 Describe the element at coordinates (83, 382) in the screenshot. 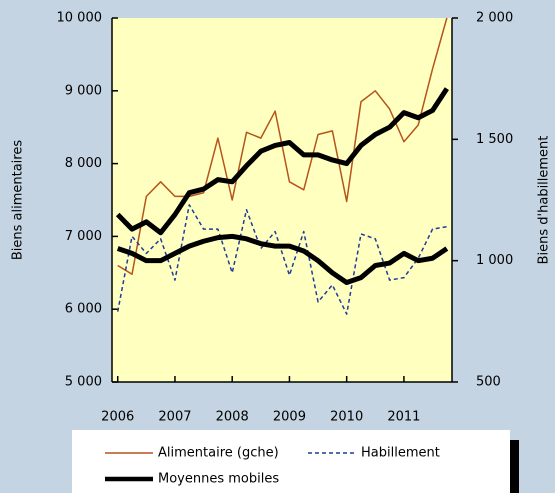

I see `y-tick-label: 5 000` at that location.